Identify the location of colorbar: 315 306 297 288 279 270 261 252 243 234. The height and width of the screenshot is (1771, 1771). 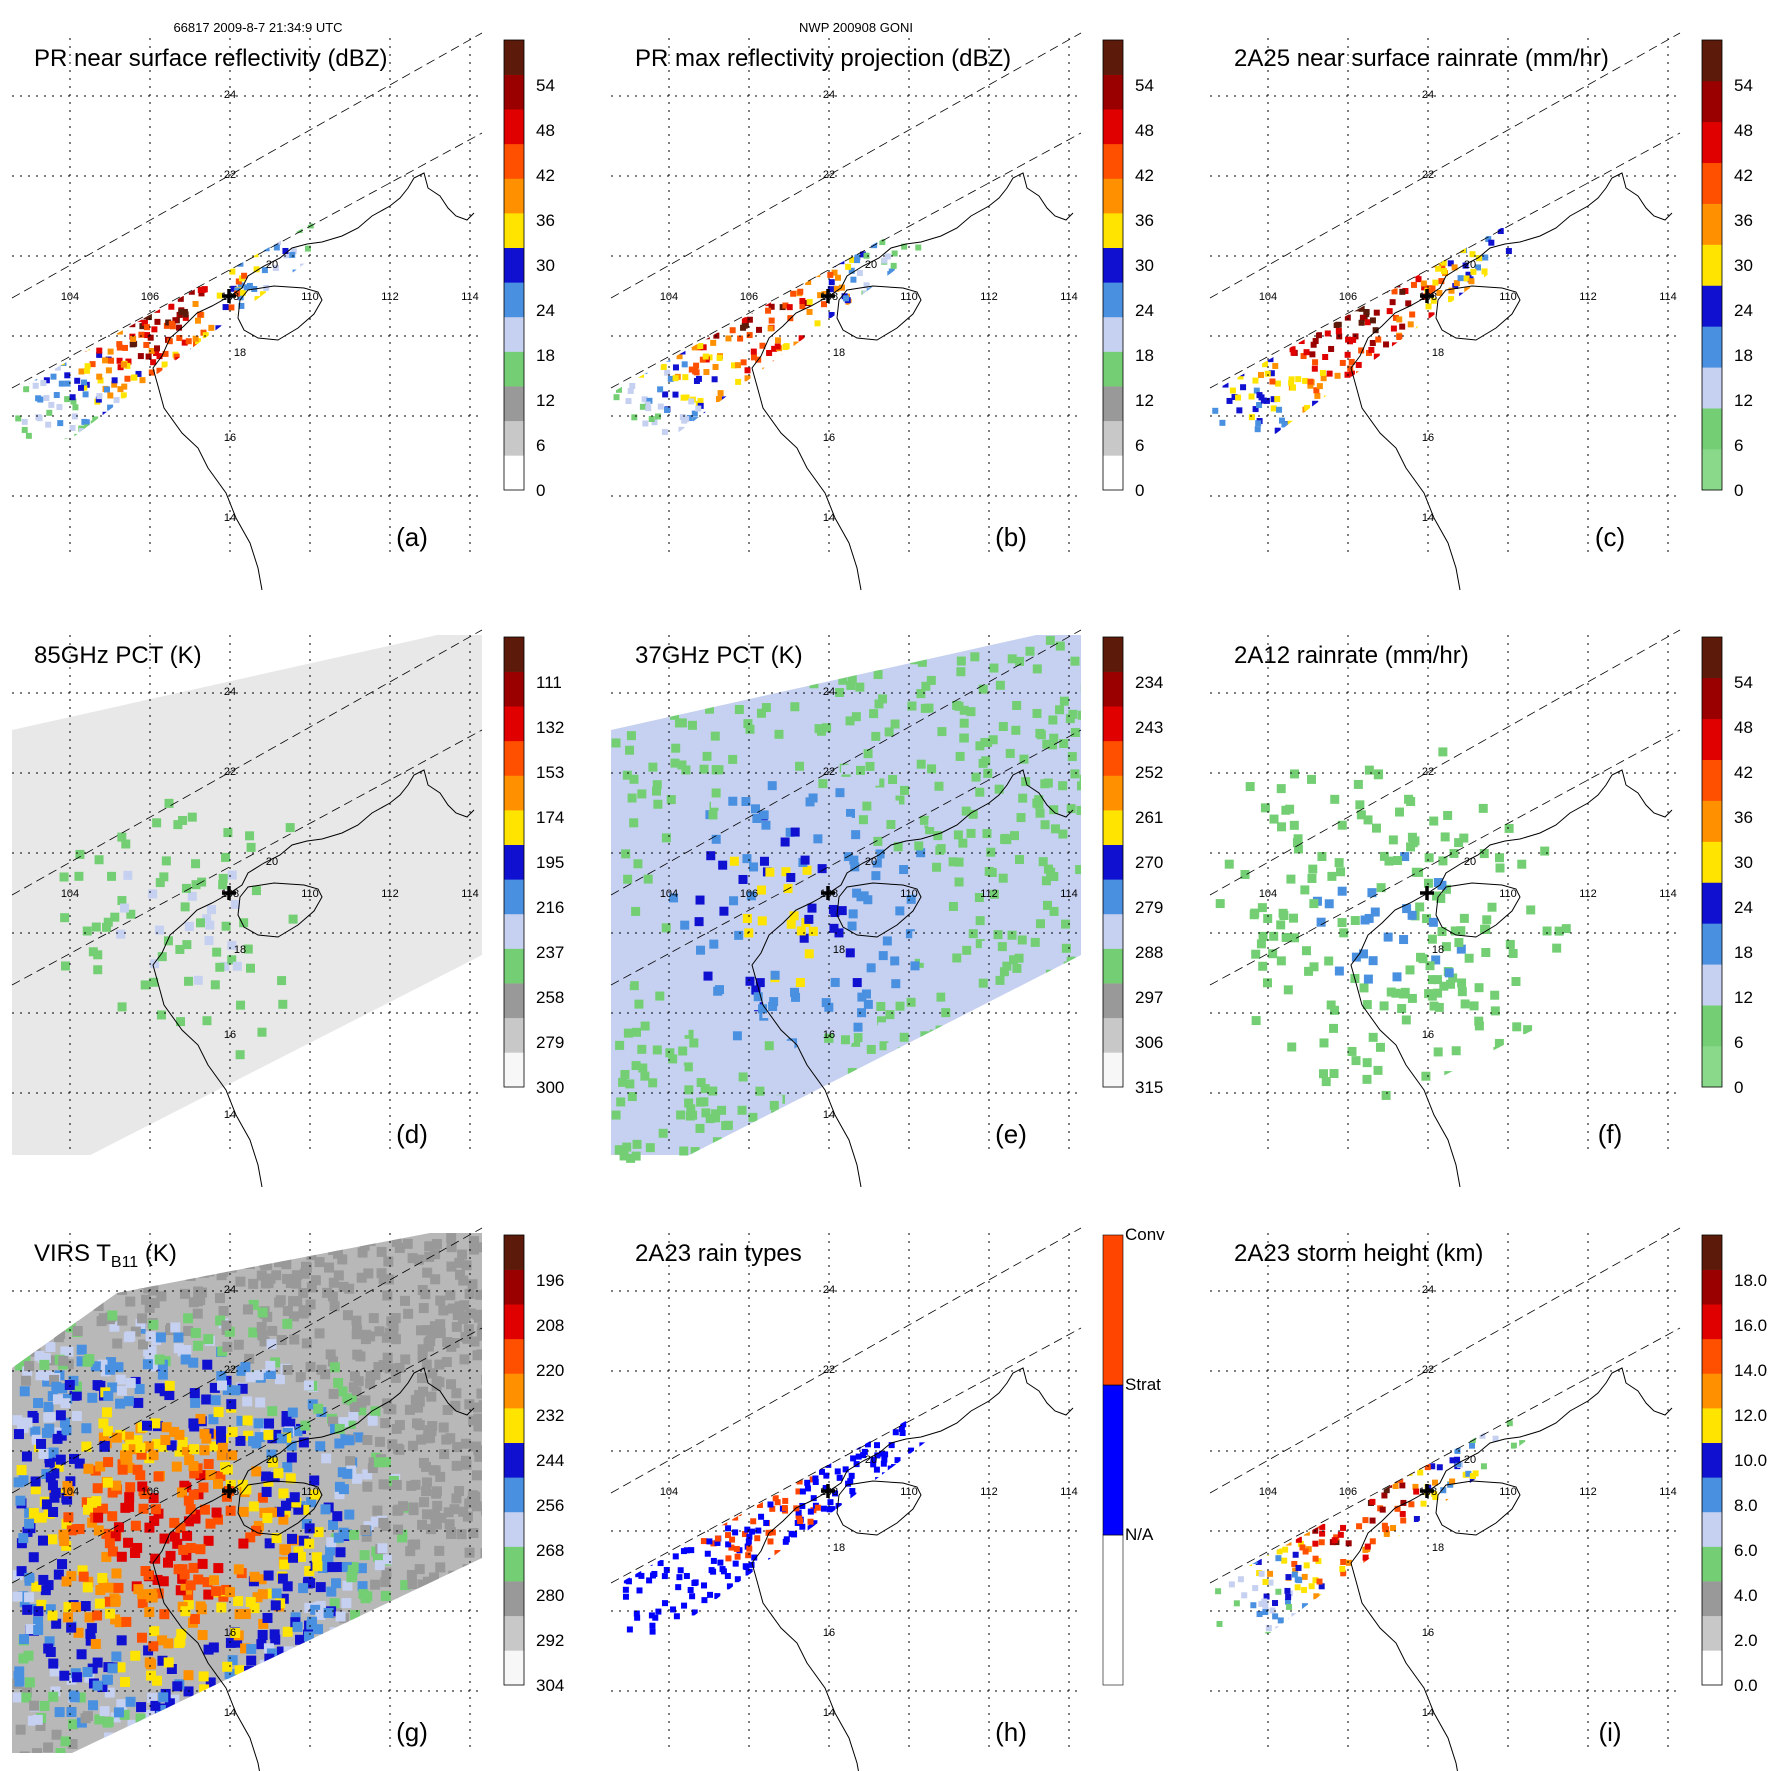
(1132, 866).